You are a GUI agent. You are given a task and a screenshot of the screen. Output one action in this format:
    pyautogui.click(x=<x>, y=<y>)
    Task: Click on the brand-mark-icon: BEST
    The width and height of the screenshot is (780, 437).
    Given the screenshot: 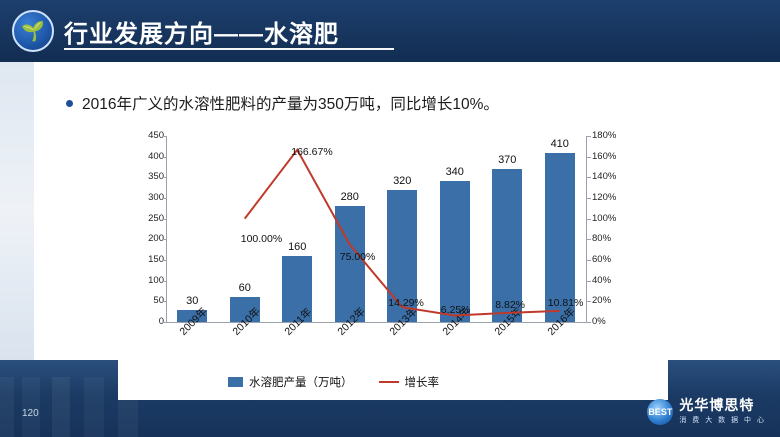 What is the action you would take?
    pyautogui.click(x=660, y=411)
    